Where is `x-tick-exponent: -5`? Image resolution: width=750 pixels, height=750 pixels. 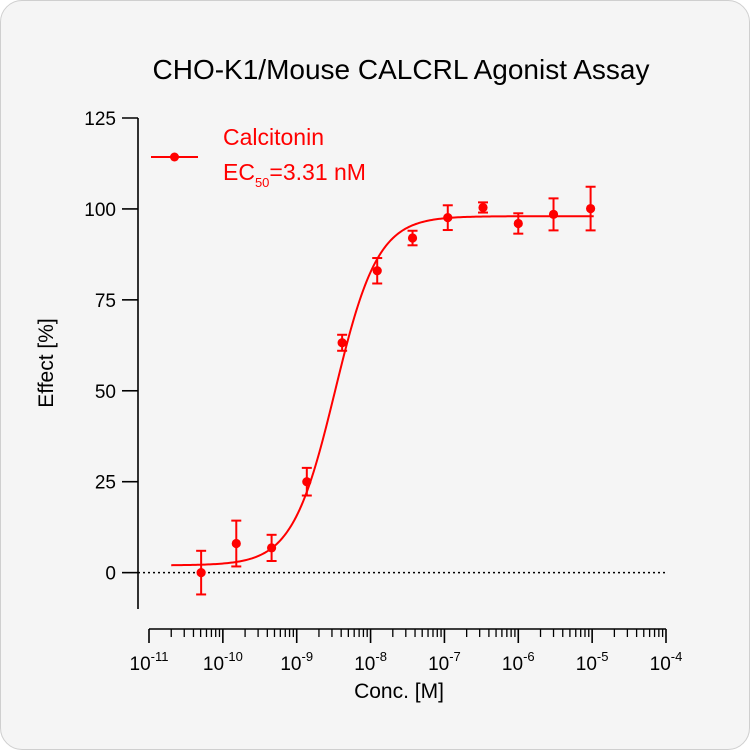 x-tick-exponent: -5 is located at coordinates (603, 656).